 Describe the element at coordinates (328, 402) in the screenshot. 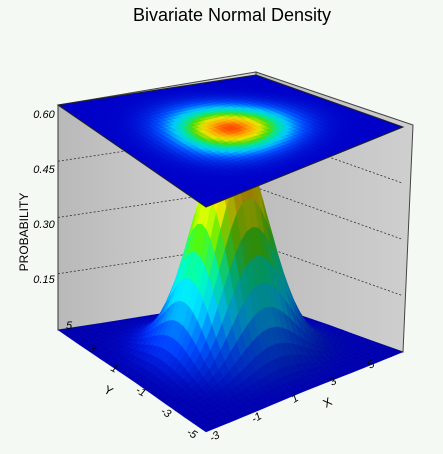

I see `x-axis-label: X` at that location.